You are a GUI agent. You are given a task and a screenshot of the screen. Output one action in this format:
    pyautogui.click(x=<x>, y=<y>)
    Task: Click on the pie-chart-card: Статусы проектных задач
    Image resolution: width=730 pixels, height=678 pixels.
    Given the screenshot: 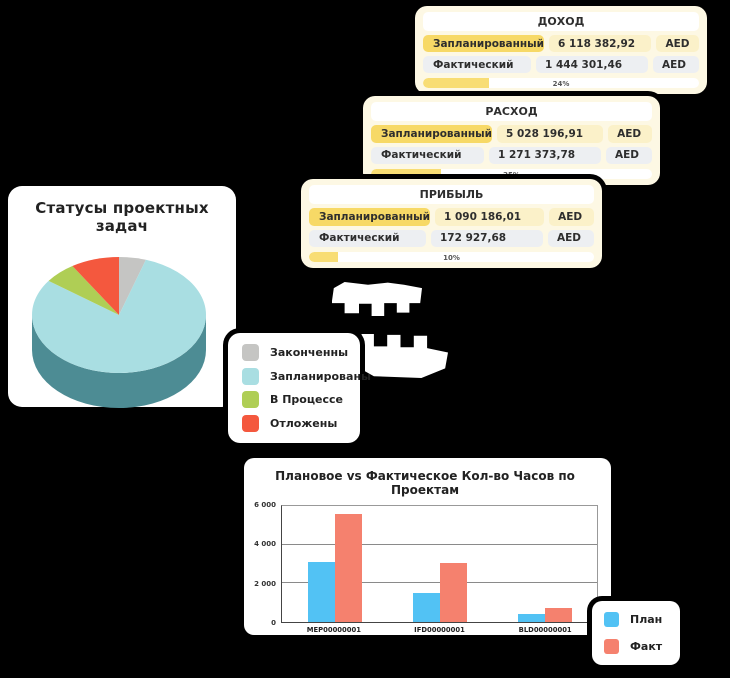 What is the action you would take?
    pyautogui.click(x=122, y=297)
    